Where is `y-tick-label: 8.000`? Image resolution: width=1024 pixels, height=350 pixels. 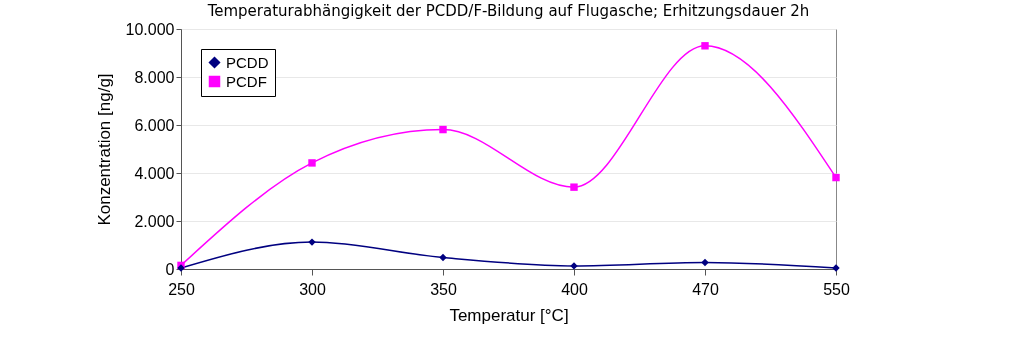
y-tick-label: 8.000 is located at coordinates (154, 77).